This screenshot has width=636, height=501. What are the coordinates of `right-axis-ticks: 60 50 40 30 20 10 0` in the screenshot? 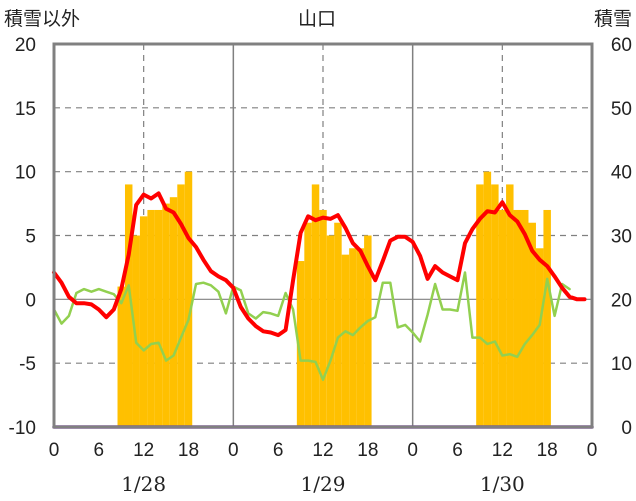 It's located at (621, 237).